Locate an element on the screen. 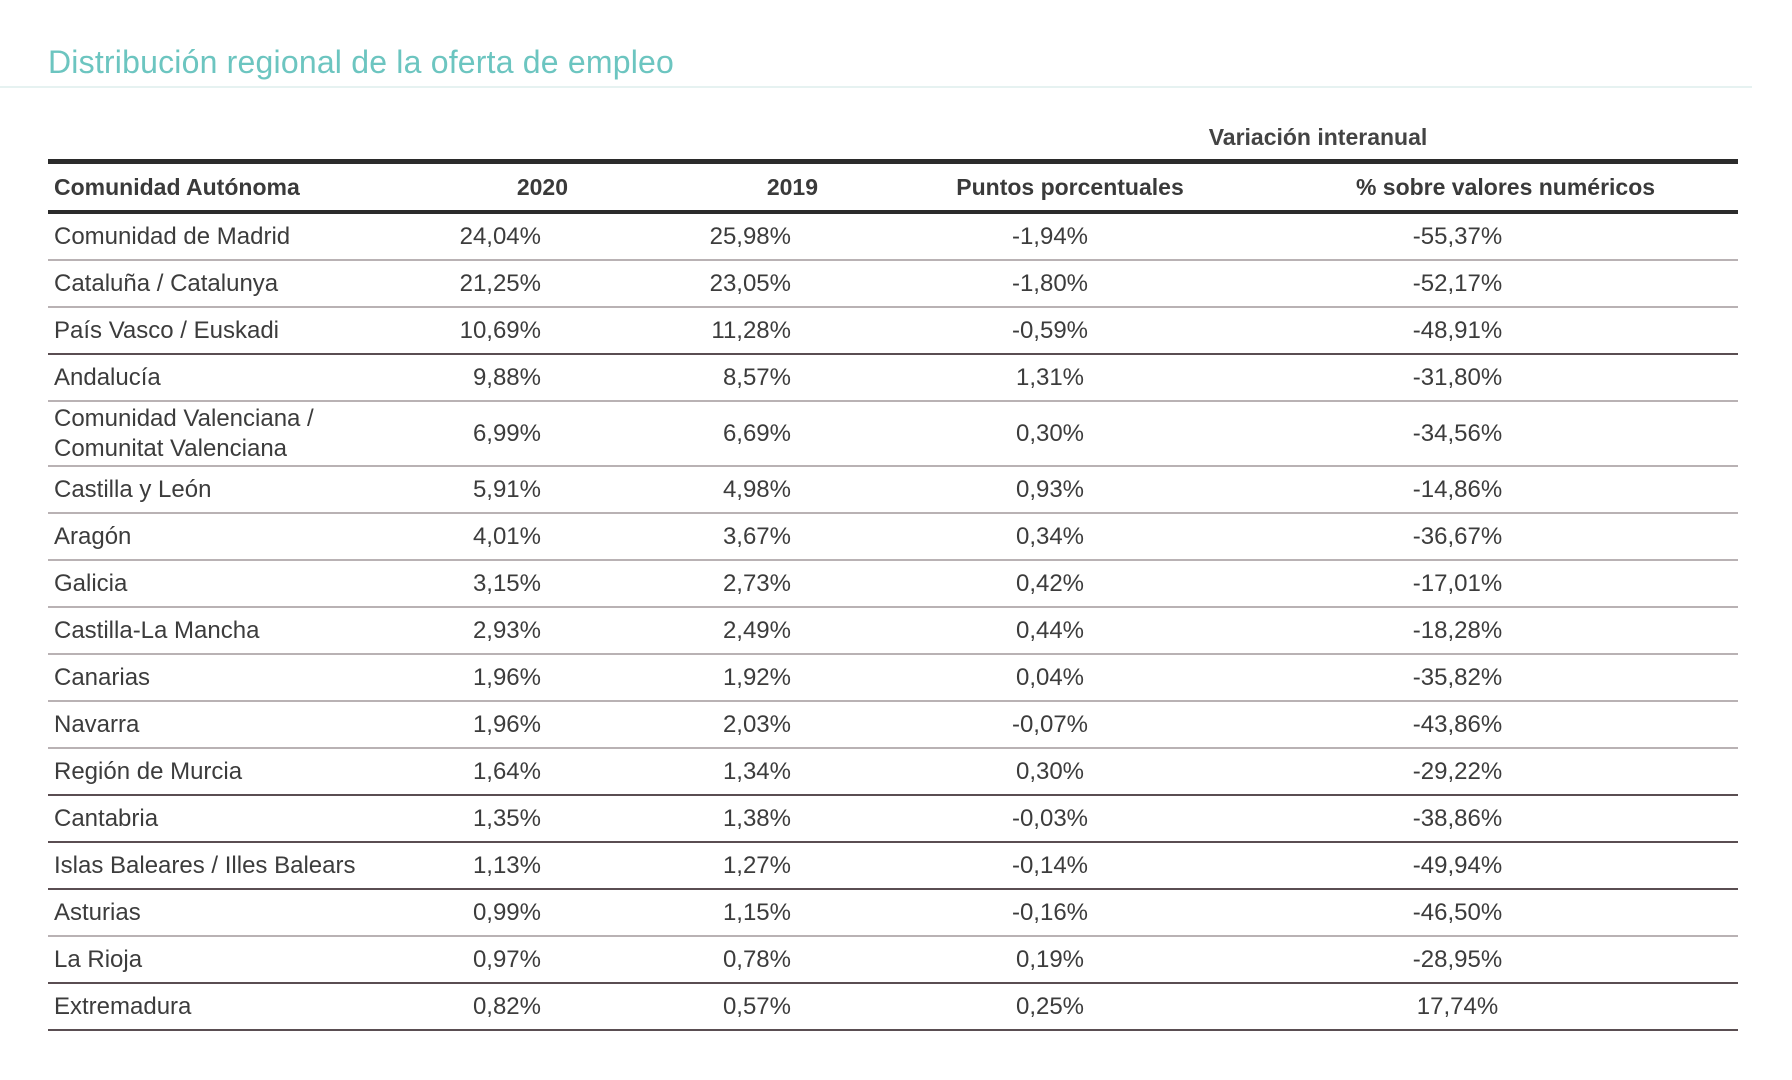 The image size is (1792, 1080). column-header-2019: 2019 is located at coordinates (792, 186).